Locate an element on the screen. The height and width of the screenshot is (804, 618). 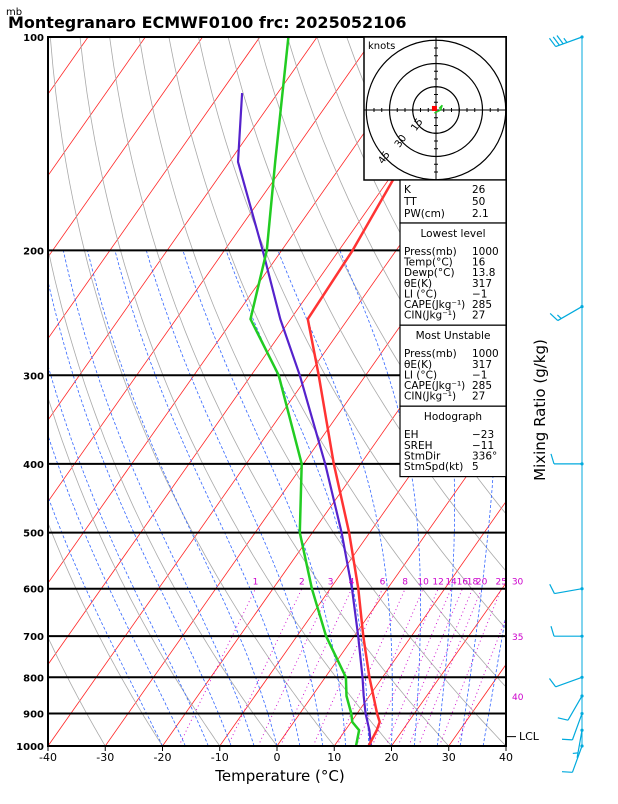
x-tick-label: -40 is located at coordinates (48, 757).